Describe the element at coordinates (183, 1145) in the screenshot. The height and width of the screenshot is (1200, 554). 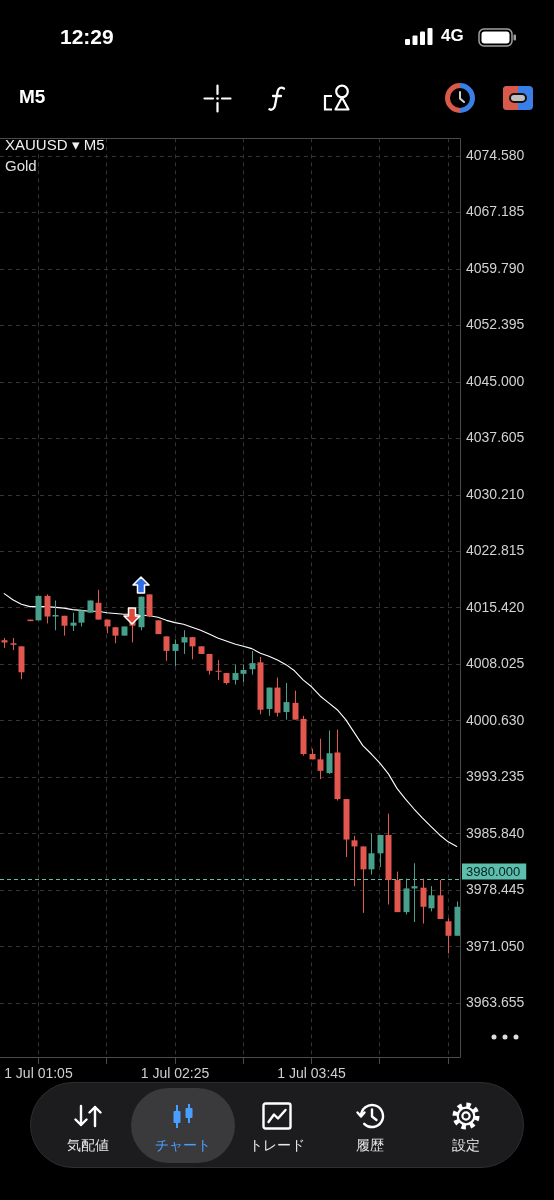
I see `text: チャート` at that location.